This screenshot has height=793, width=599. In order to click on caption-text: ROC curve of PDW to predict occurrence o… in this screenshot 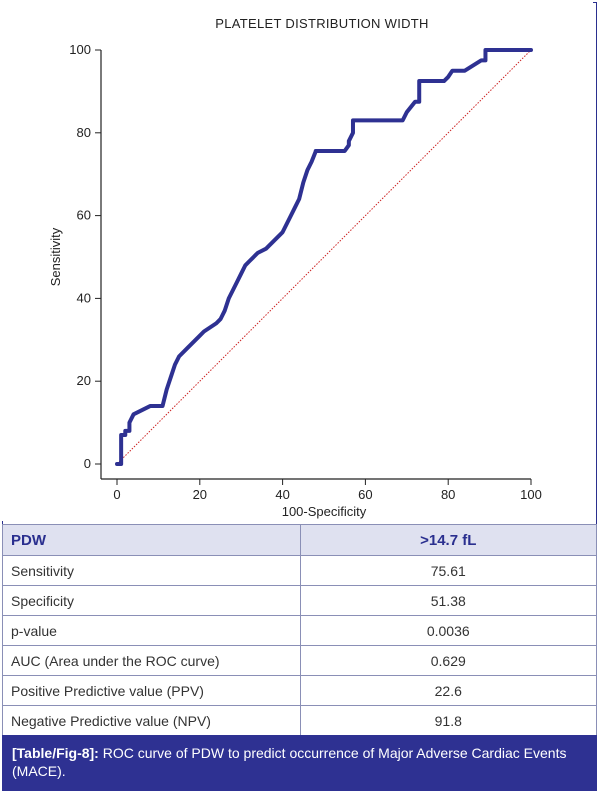, I will do `click(289, 762)`.